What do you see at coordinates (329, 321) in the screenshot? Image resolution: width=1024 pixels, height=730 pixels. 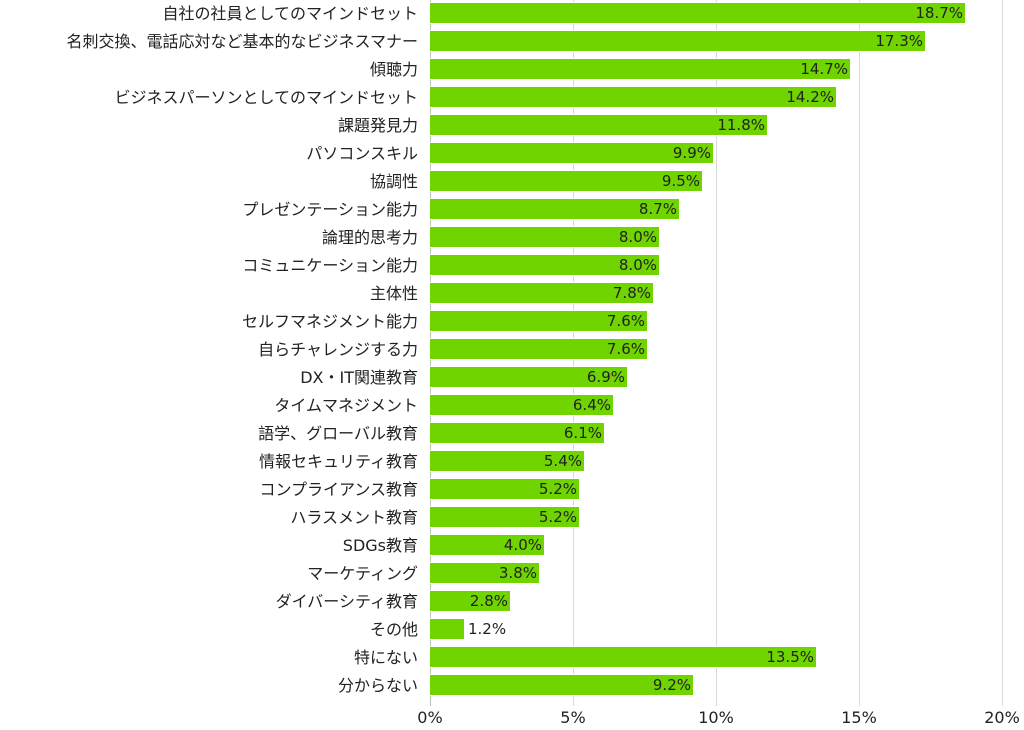 I see `category-label: セルフマネジメント能力` at bounding box center [329, 321].